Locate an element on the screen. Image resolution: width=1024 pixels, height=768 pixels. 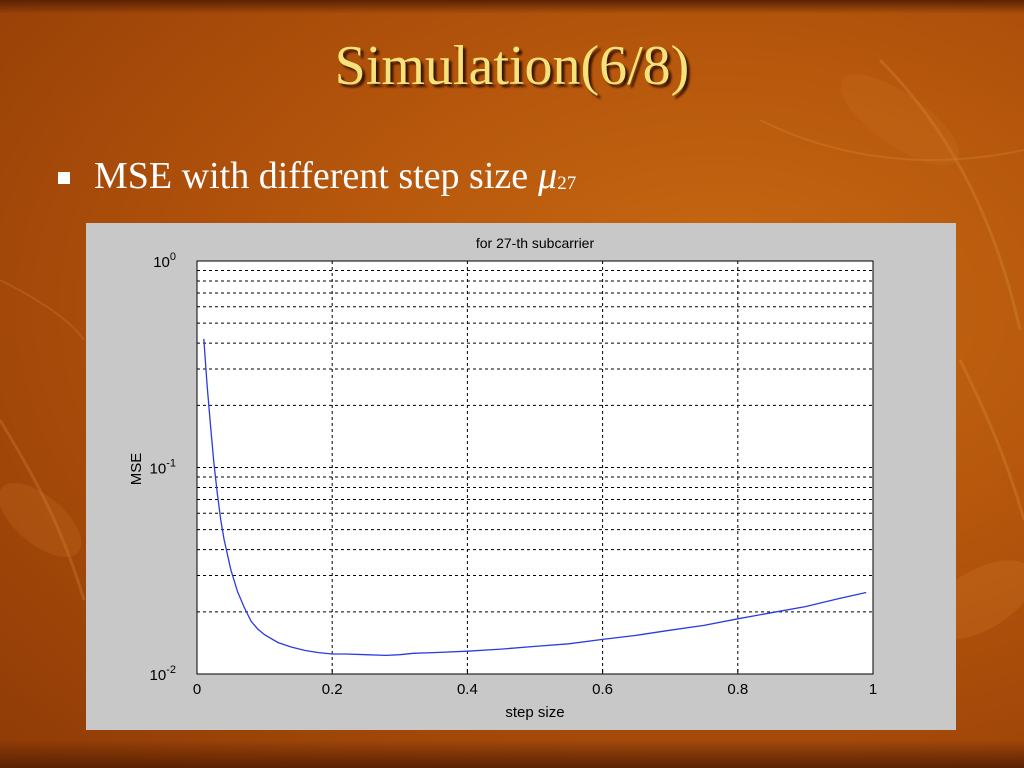
square-bullet-icon is located at coordinates (64, 178).